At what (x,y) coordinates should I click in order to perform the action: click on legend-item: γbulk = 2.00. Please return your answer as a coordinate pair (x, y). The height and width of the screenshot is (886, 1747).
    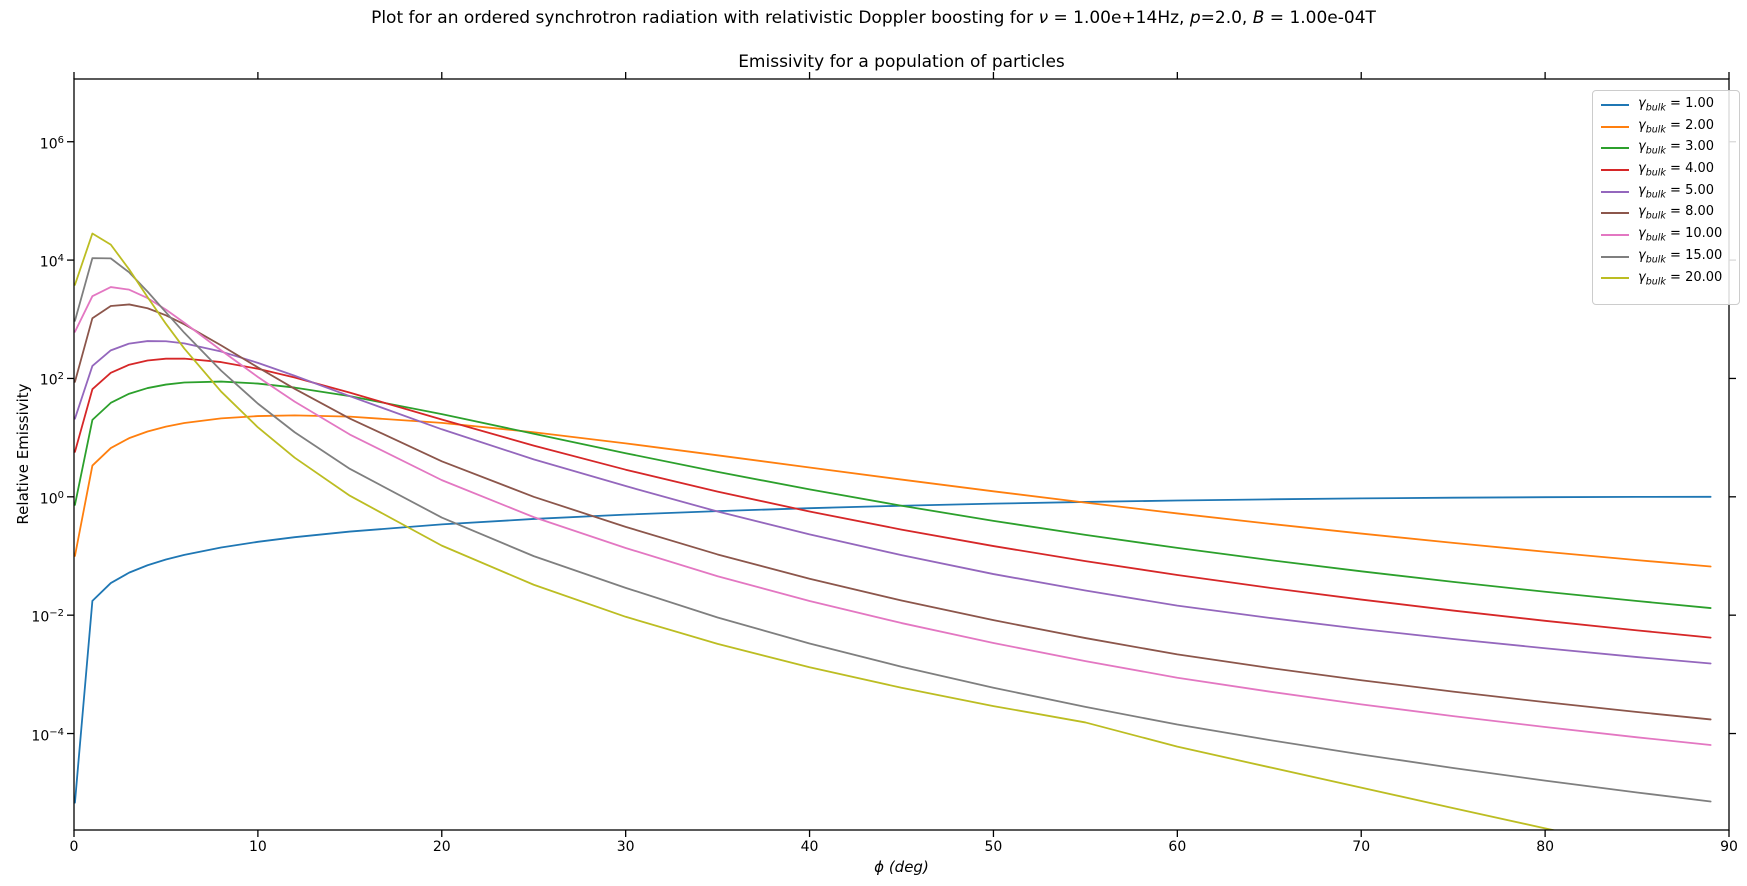
    Looking at the image, I should click on (1666, 127).